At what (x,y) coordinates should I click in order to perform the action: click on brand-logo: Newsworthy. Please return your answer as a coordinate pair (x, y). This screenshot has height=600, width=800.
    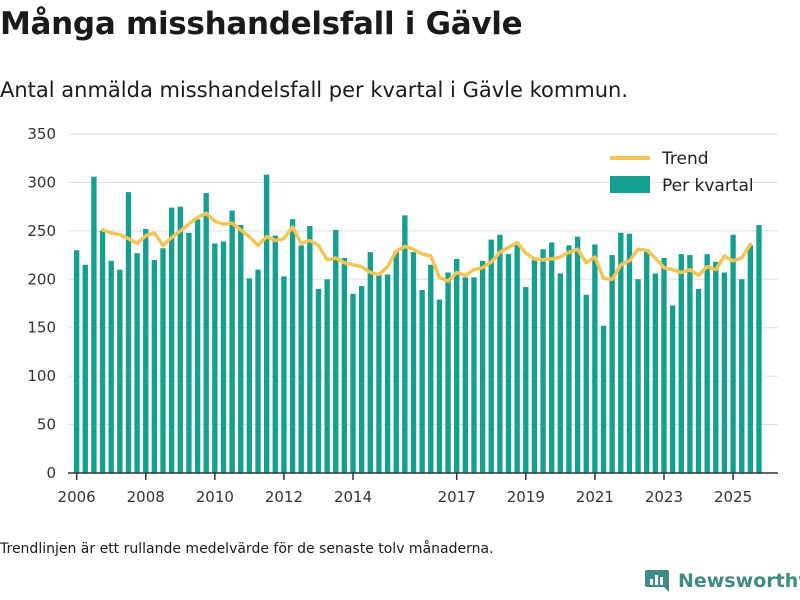
    Looking at the image, I should click on (722, 581).